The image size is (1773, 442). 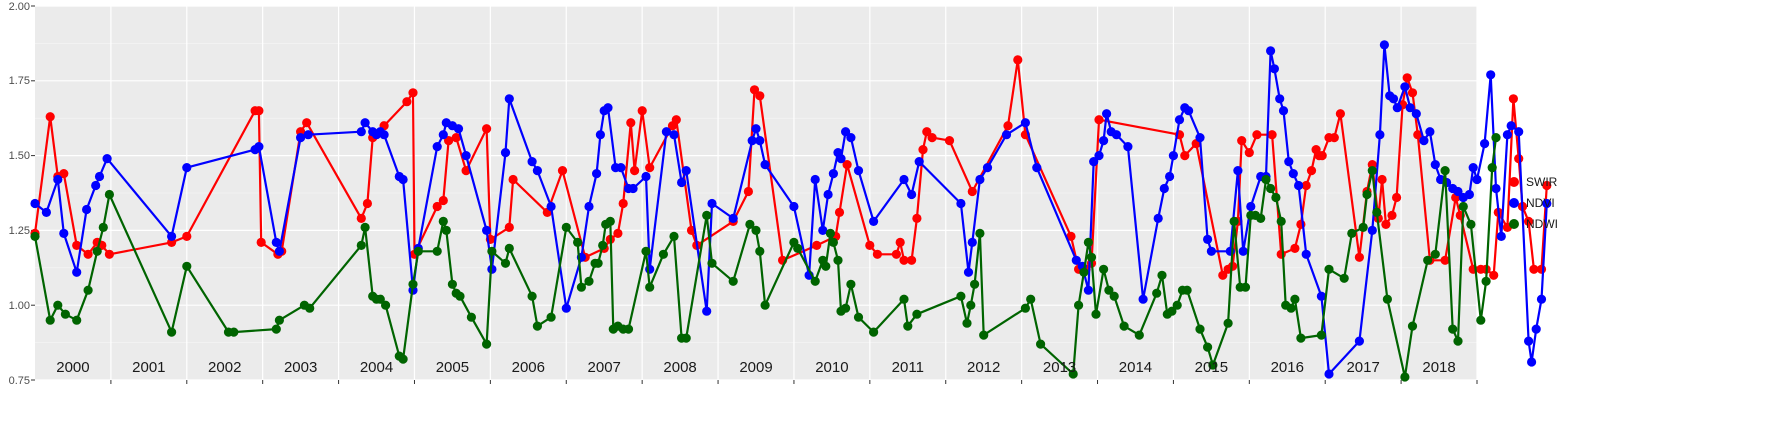 I want to click on year-label: 2008, so click(x=679, y=367).